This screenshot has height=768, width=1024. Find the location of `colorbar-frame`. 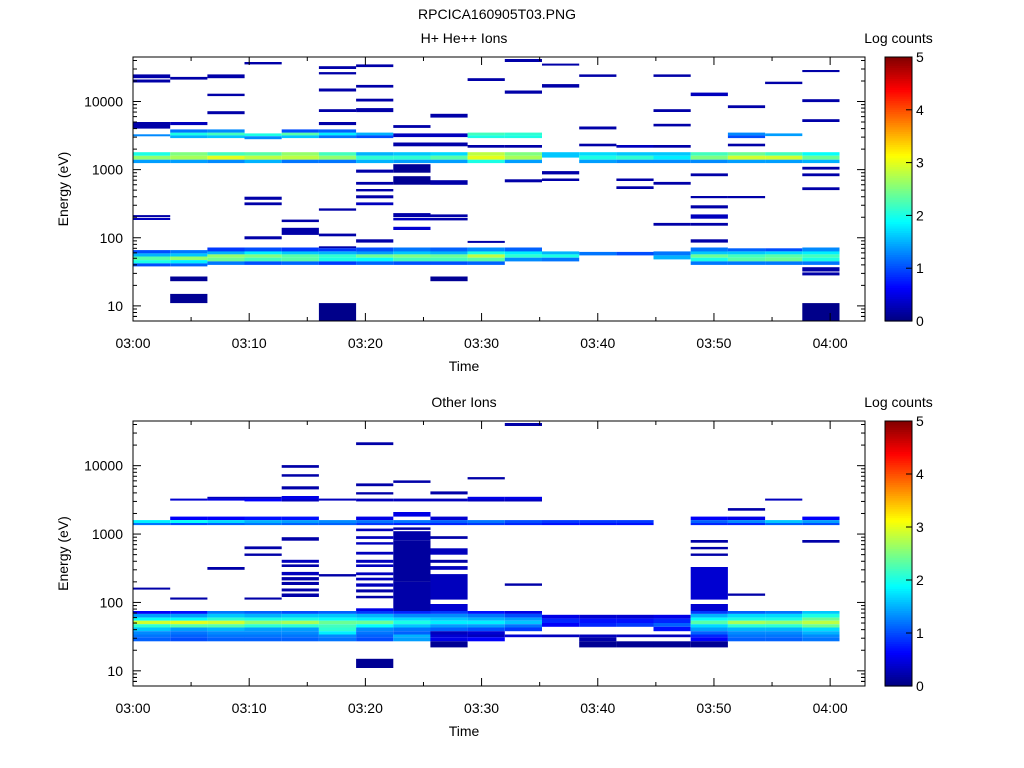

colorbar-frame is located at coordinates (898, 189).